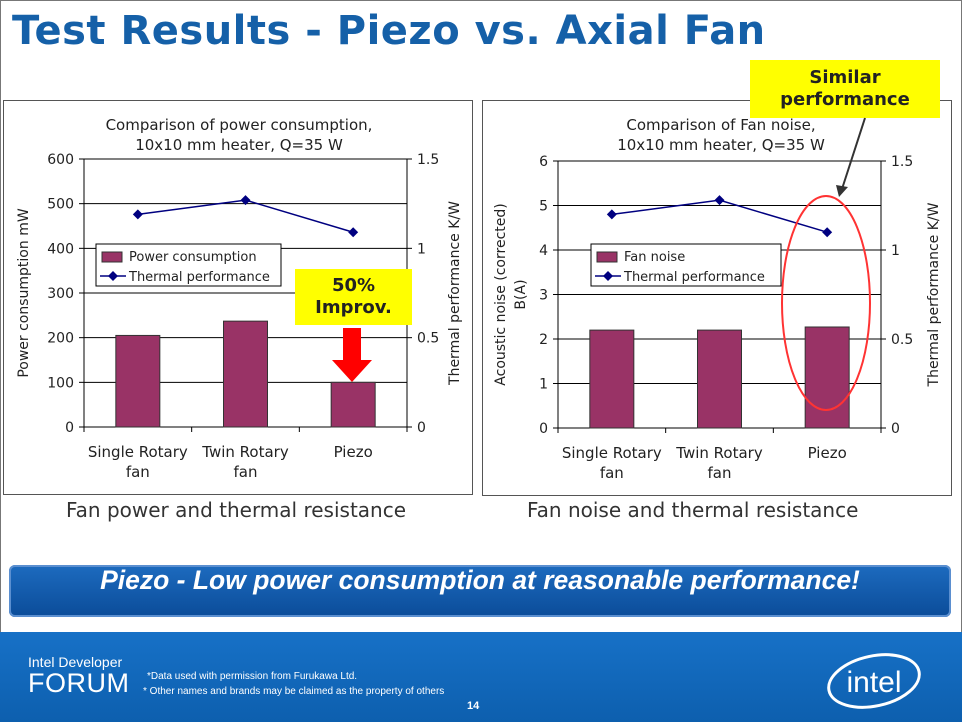 This screenshot has width=964, height=724. Describe the element at coordinates (543, 385) in the screenshot. I see `y-tick-label: 1` at that location.